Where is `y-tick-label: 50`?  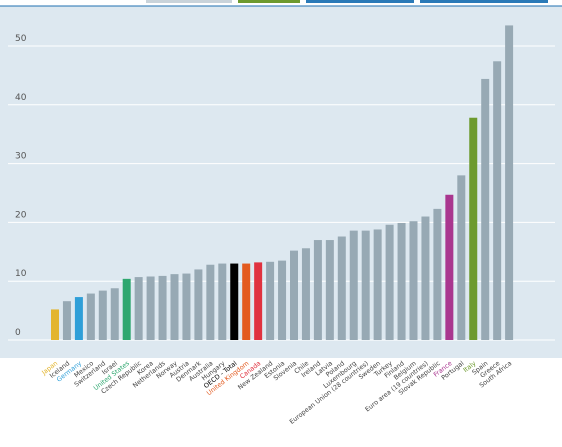 y-tick-label: 50 is located at coordinates (21, 39).